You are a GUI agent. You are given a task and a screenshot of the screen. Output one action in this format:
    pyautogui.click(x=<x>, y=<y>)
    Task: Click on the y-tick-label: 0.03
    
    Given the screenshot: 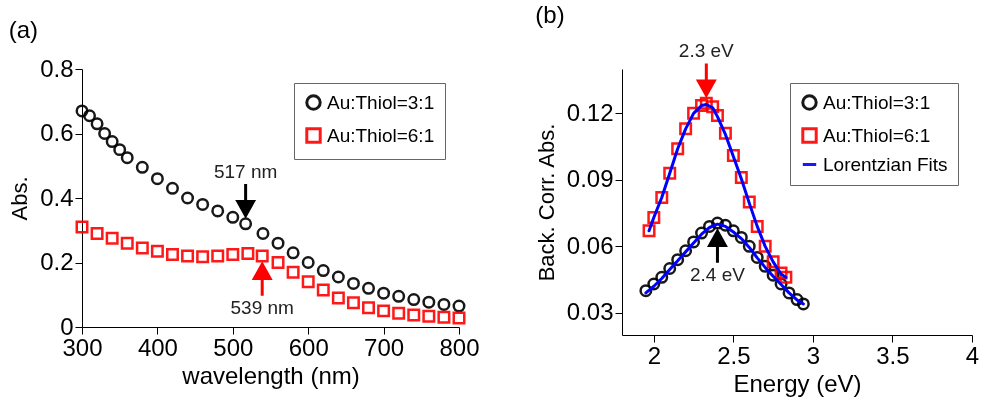 What is the action you would take?
    pyautogui.click(x=590, y=312)
    